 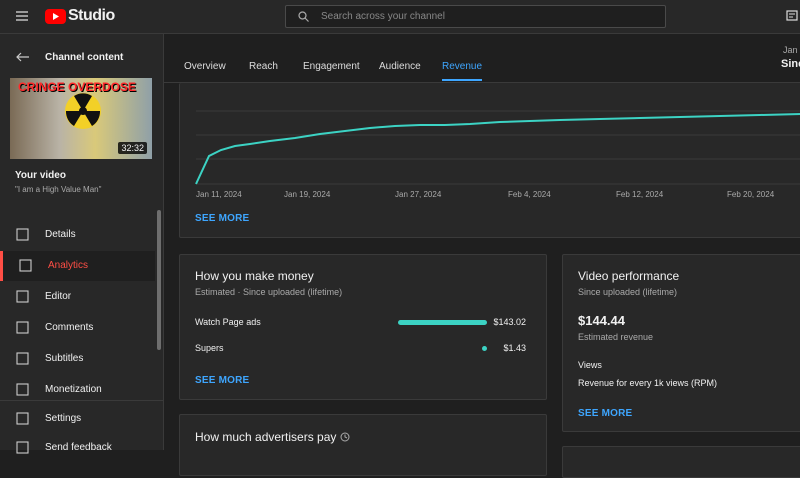 I want to click on advertisers-card: How much advertisers pay, so click(x=363, y=445).